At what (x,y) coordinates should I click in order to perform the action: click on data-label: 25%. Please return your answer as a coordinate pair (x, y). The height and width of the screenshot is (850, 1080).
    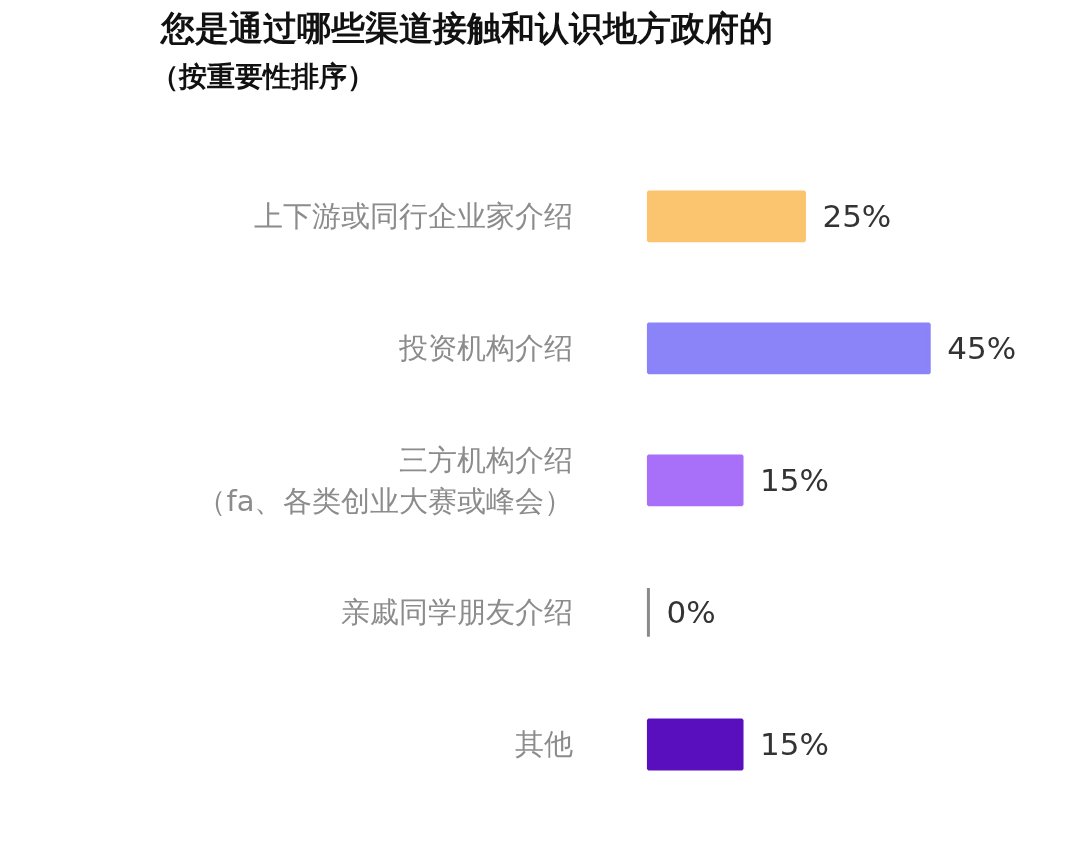
    Looking at the image, I should click on (857, 216).